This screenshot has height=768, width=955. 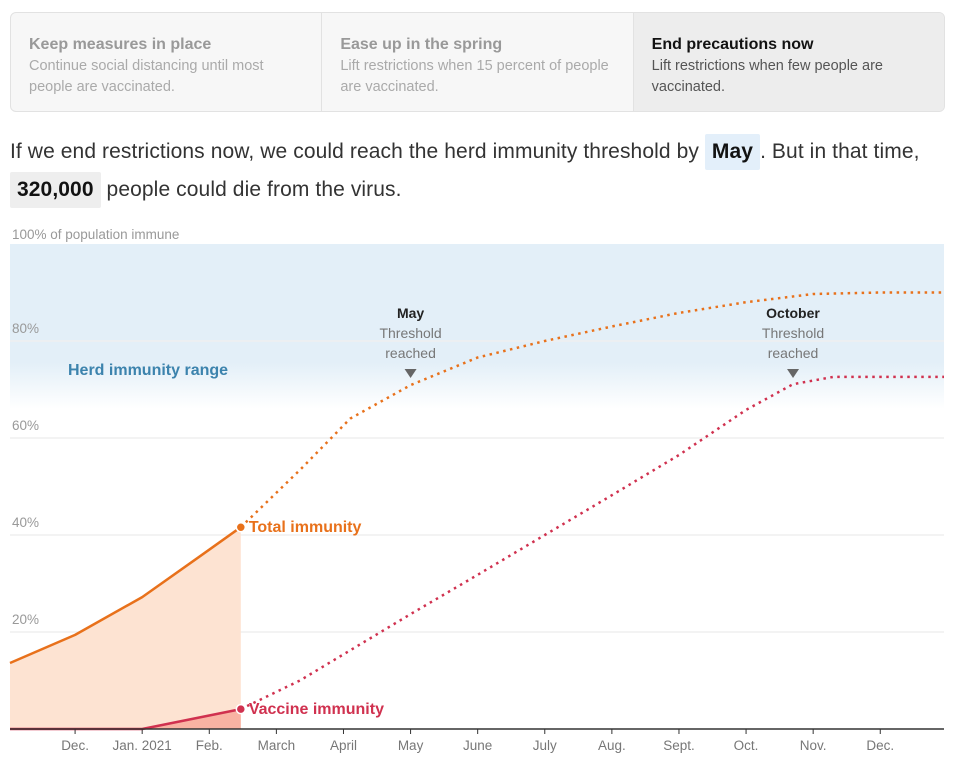 What do you see at coordinates (840, 151) in the screenshot?
I see `summary-text: . But in that time,` at bounding box center [840, 151].